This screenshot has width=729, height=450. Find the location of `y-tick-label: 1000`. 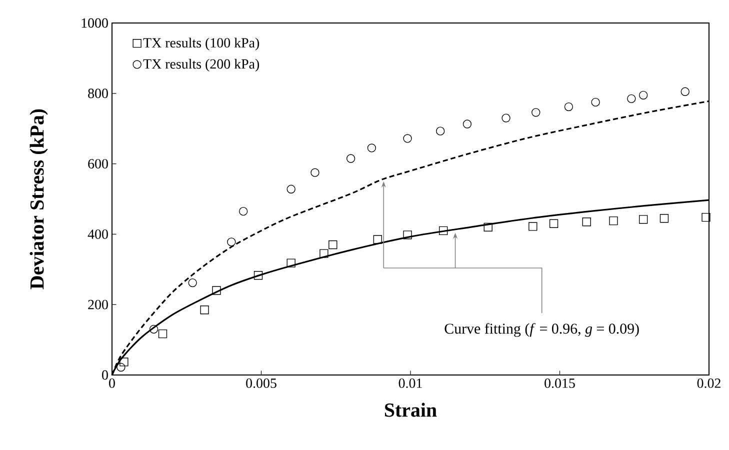

y-tick-label: 1000 is located at coordinates (95, 23).